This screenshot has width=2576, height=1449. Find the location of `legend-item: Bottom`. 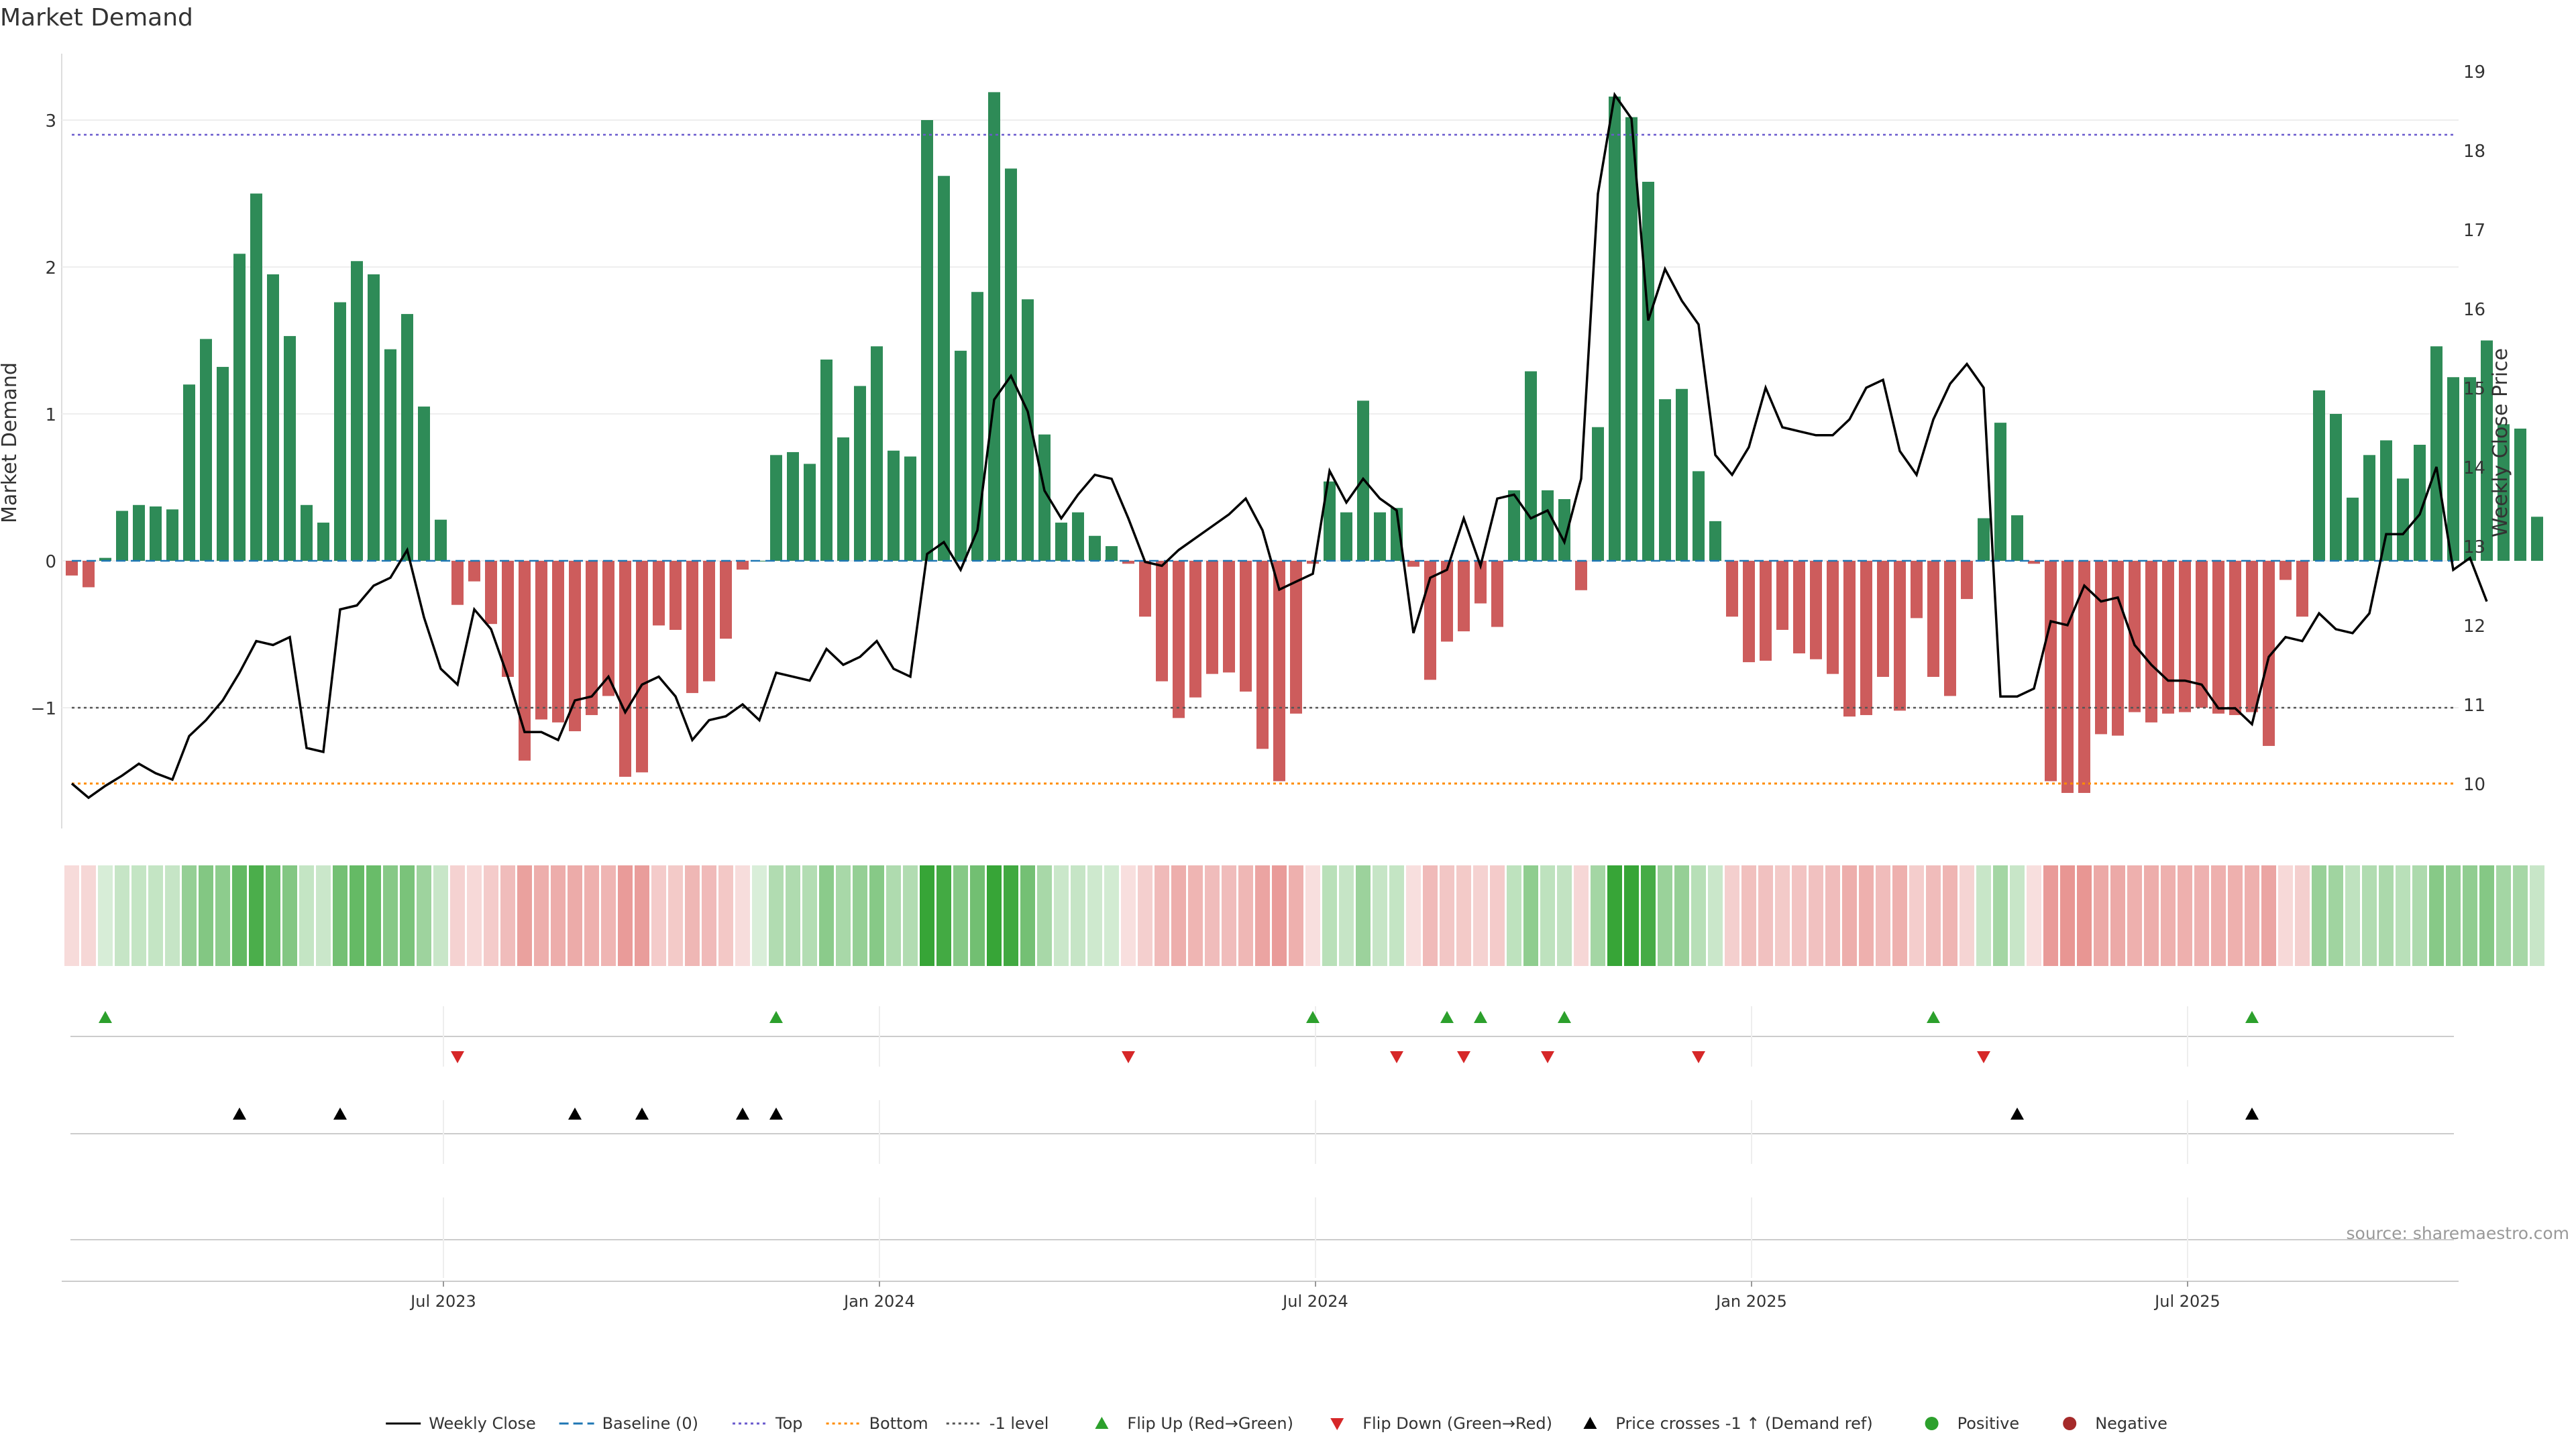

legend-item: Bottom is located at coordinates (877, 1423).